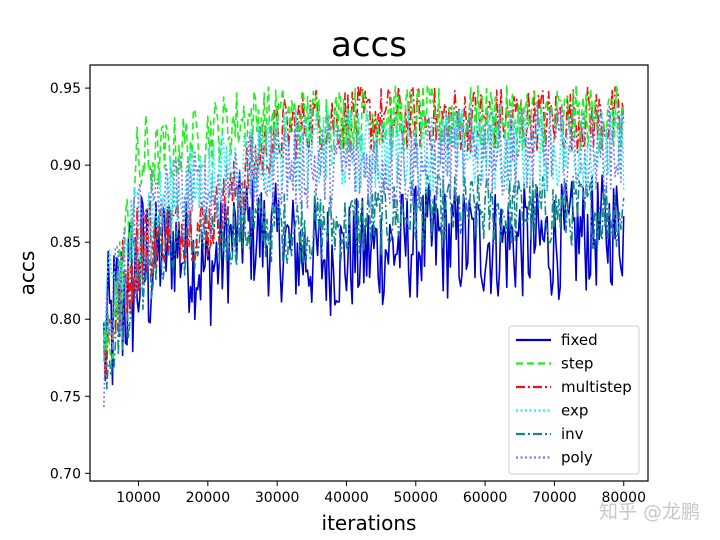  Describe the element at coordinates (65, 397) in the screenshot. I see `y-tick-label: 0.75` at that location.